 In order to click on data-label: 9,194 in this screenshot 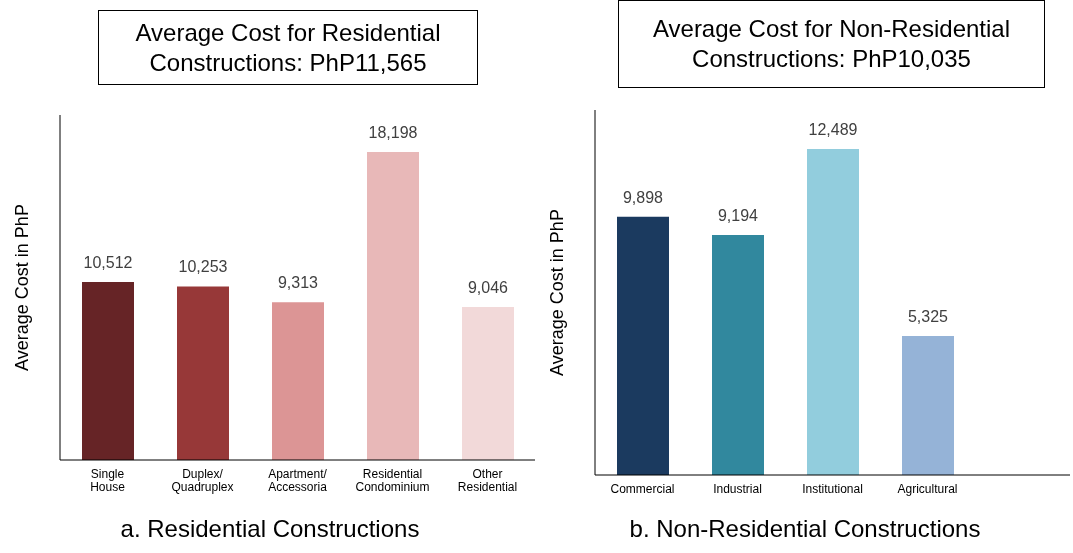, I will do `click(738, 216)`.